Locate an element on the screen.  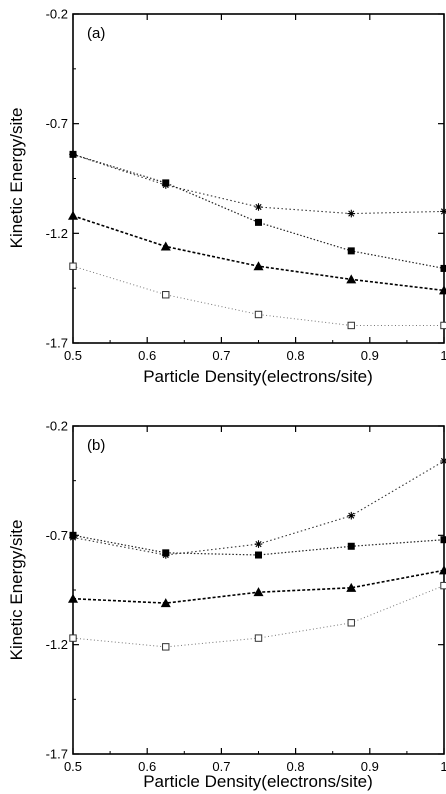
series-line-filled-square is located at coordinates (258, 211).